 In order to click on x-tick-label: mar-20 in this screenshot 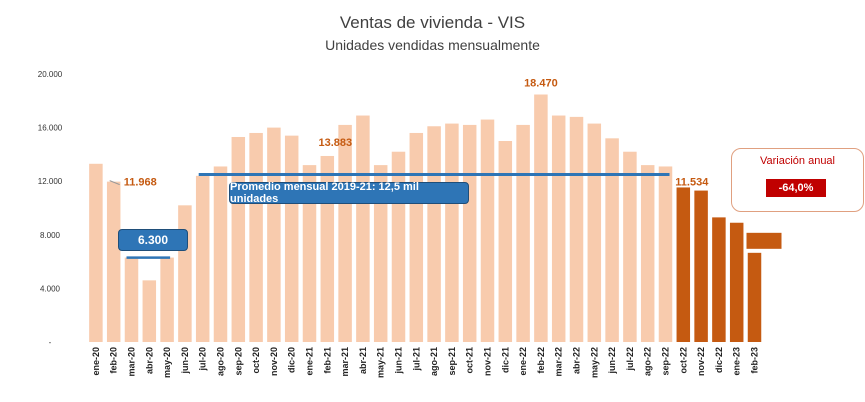, I will do `click(132, 362)`.